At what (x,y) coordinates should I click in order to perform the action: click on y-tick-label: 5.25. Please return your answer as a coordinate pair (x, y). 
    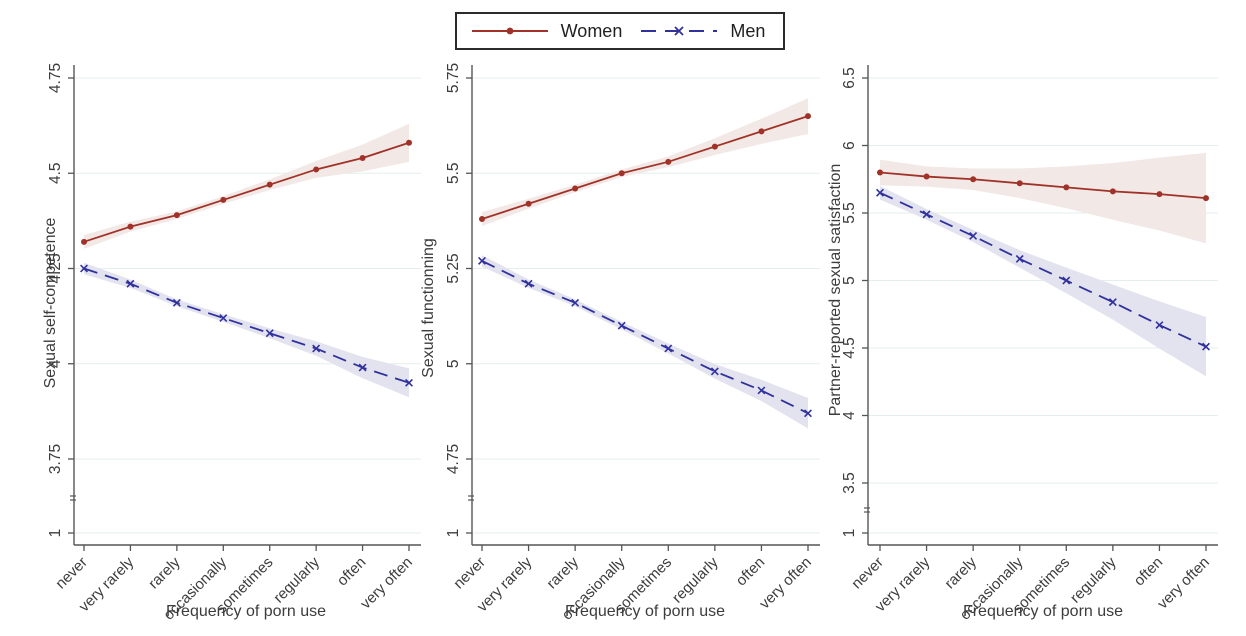
    Looking at the image, I should click on (453, 268).